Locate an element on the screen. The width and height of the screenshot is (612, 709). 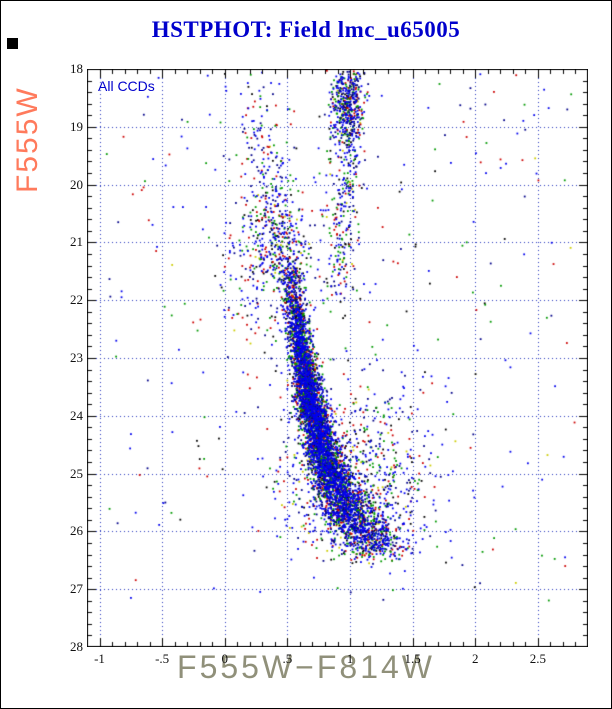
y-tick-label: 27 is located at coordinates (76, 589).